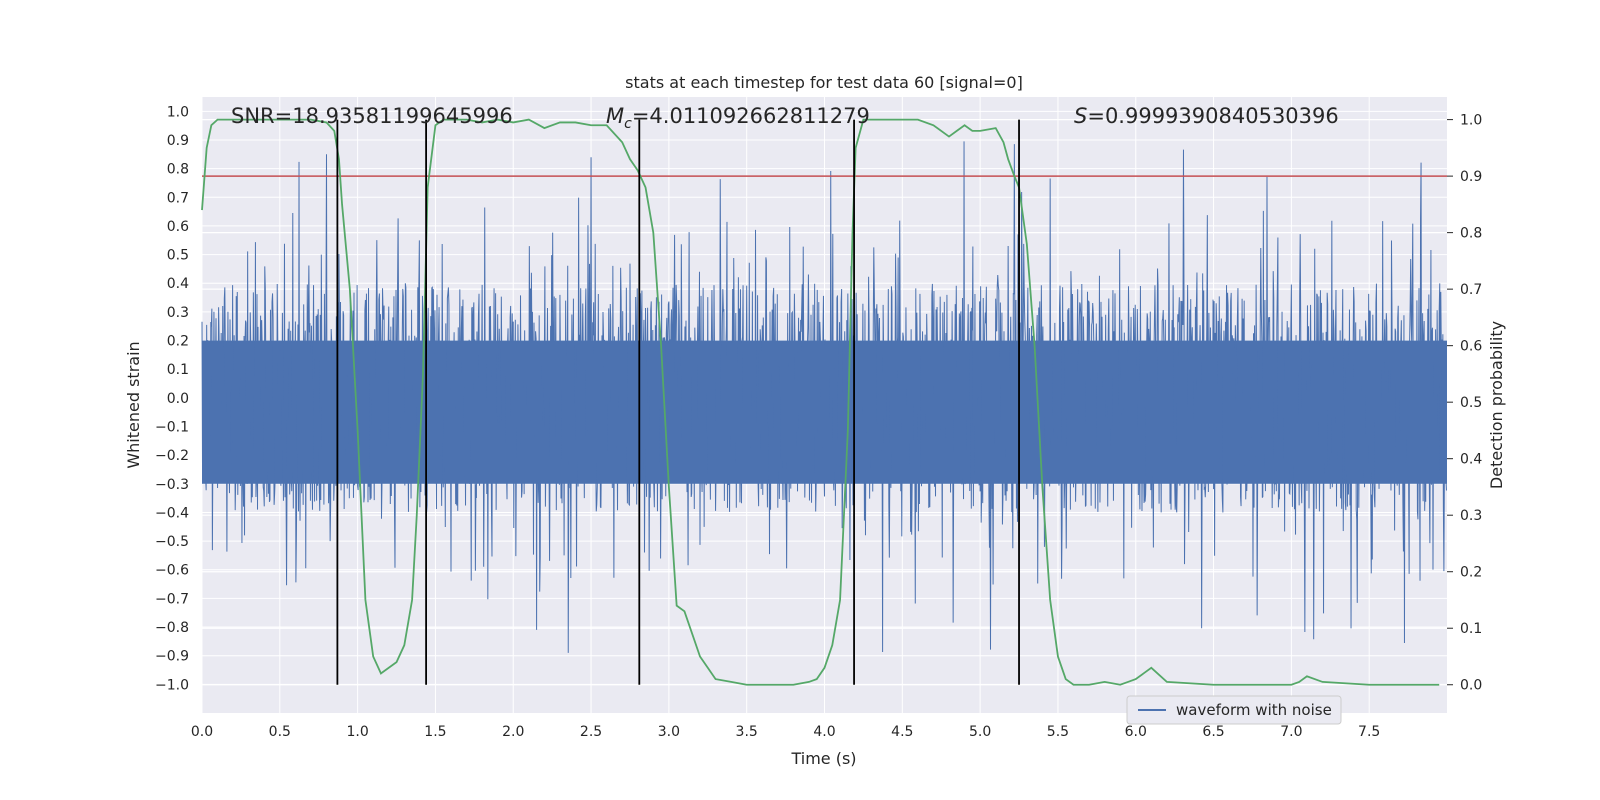 The image size is (1600, 800). I want to click on y-tick-label: 0.5, so click(178, 256).